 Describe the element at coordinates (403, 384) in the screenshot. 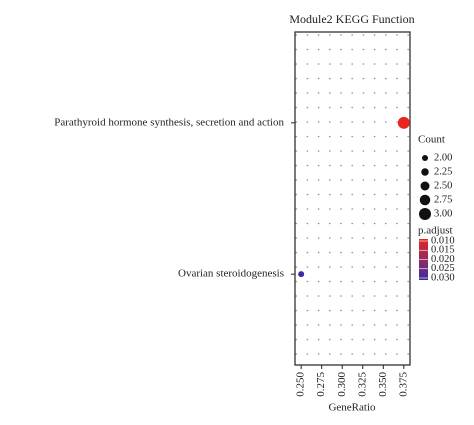

I see `x-tick-label: 0.375` at that location.